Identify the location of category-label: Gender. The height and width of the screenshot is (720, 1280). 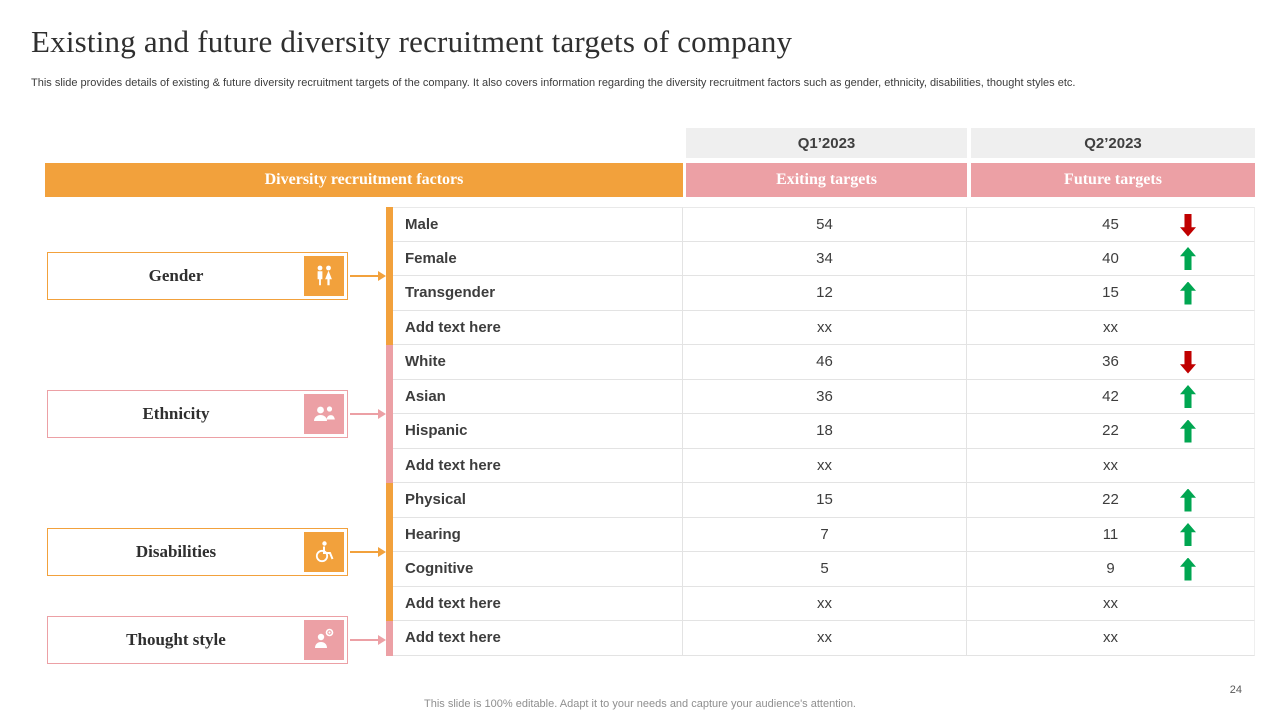
(176, 275).